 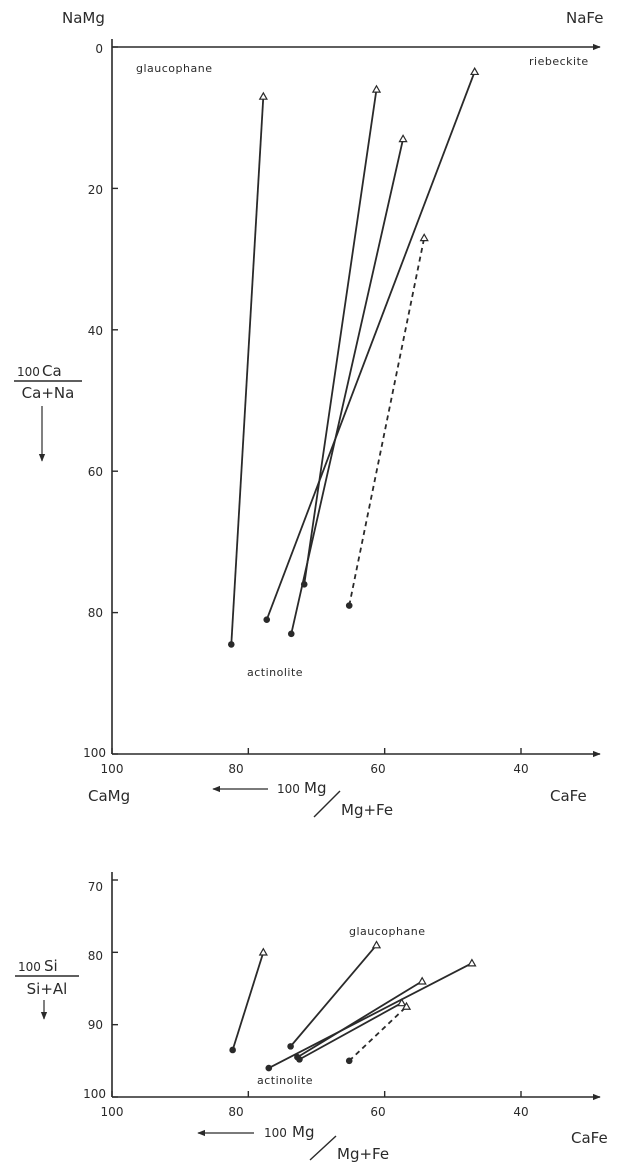 I want to click on y-axis-label-numerator: Si, so click(x=51, y=966).